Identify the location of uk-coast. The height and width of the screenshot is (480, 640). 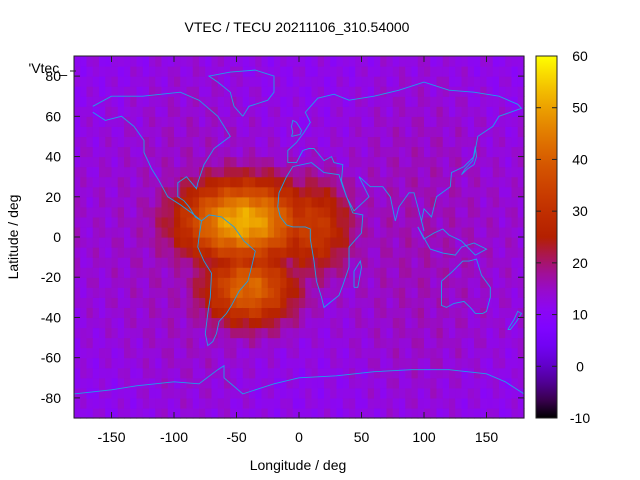
(296, 128).